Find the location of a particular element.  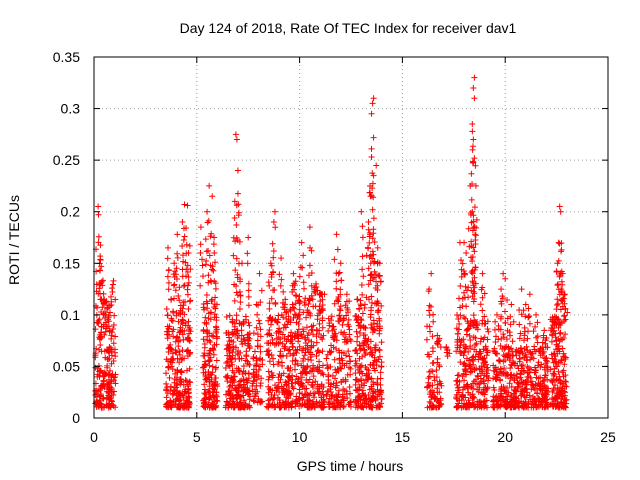

y-tick-label: 0.3 is located at coordinates (71, 109).